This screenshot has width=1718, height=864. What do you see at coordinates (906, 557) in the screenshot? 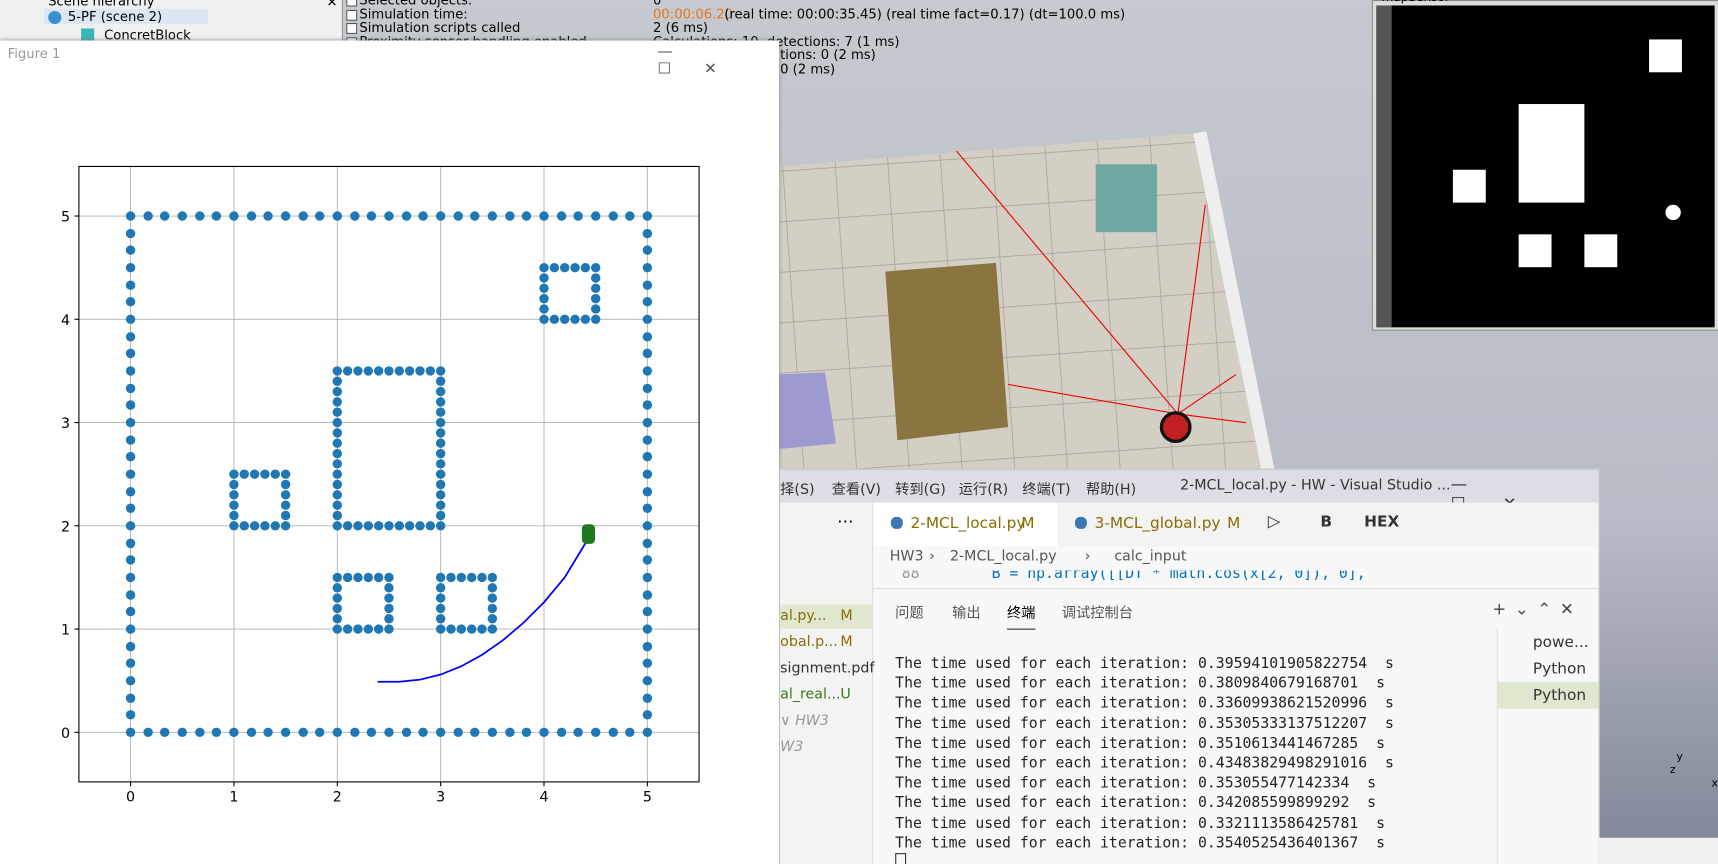
I see `crumb: HW3` at bounding box center [906, 557].